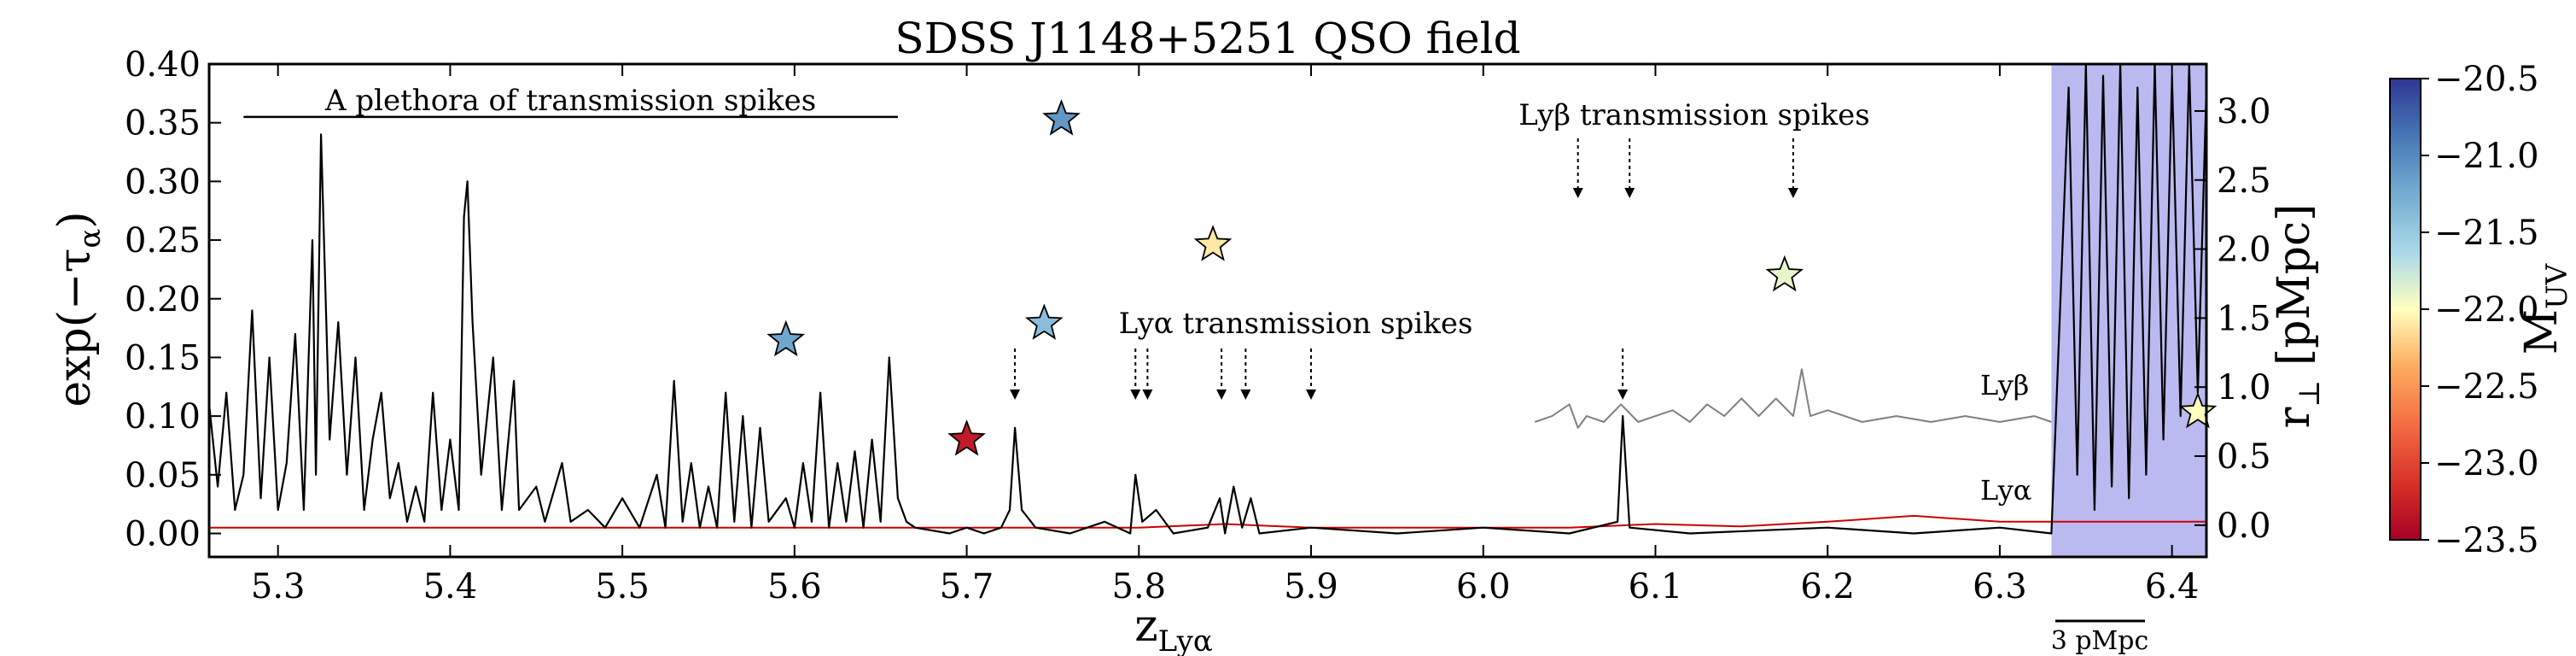 The width and height of the screenshot is (2576, 656). Describe the element at coordinates (1311, 586) in the screenshot. I see `x-tick-label-6: 5.9` at that location.